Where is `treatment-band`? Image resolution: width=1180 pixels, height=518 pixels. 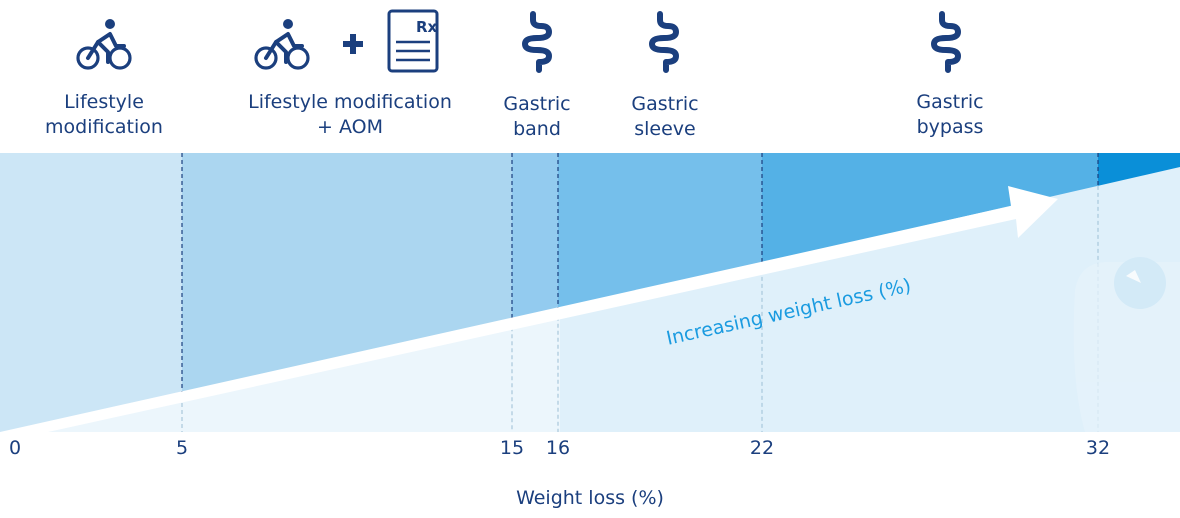 treatment-band is located at coordinates (91, 292).